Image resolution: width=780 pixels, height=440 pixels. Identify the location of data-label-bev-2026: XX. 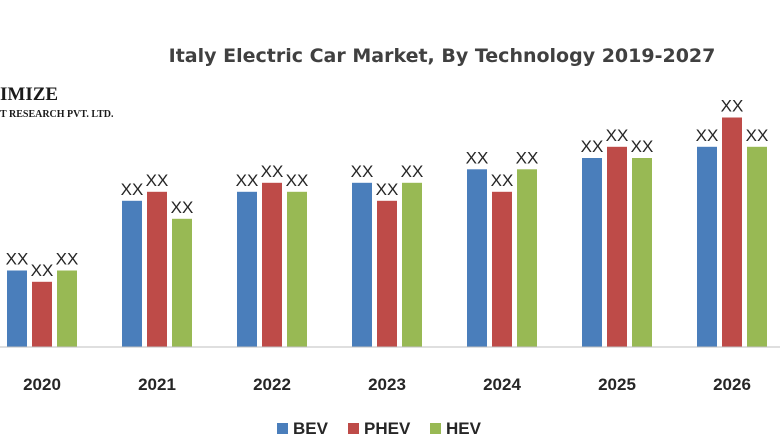
(707, 135).